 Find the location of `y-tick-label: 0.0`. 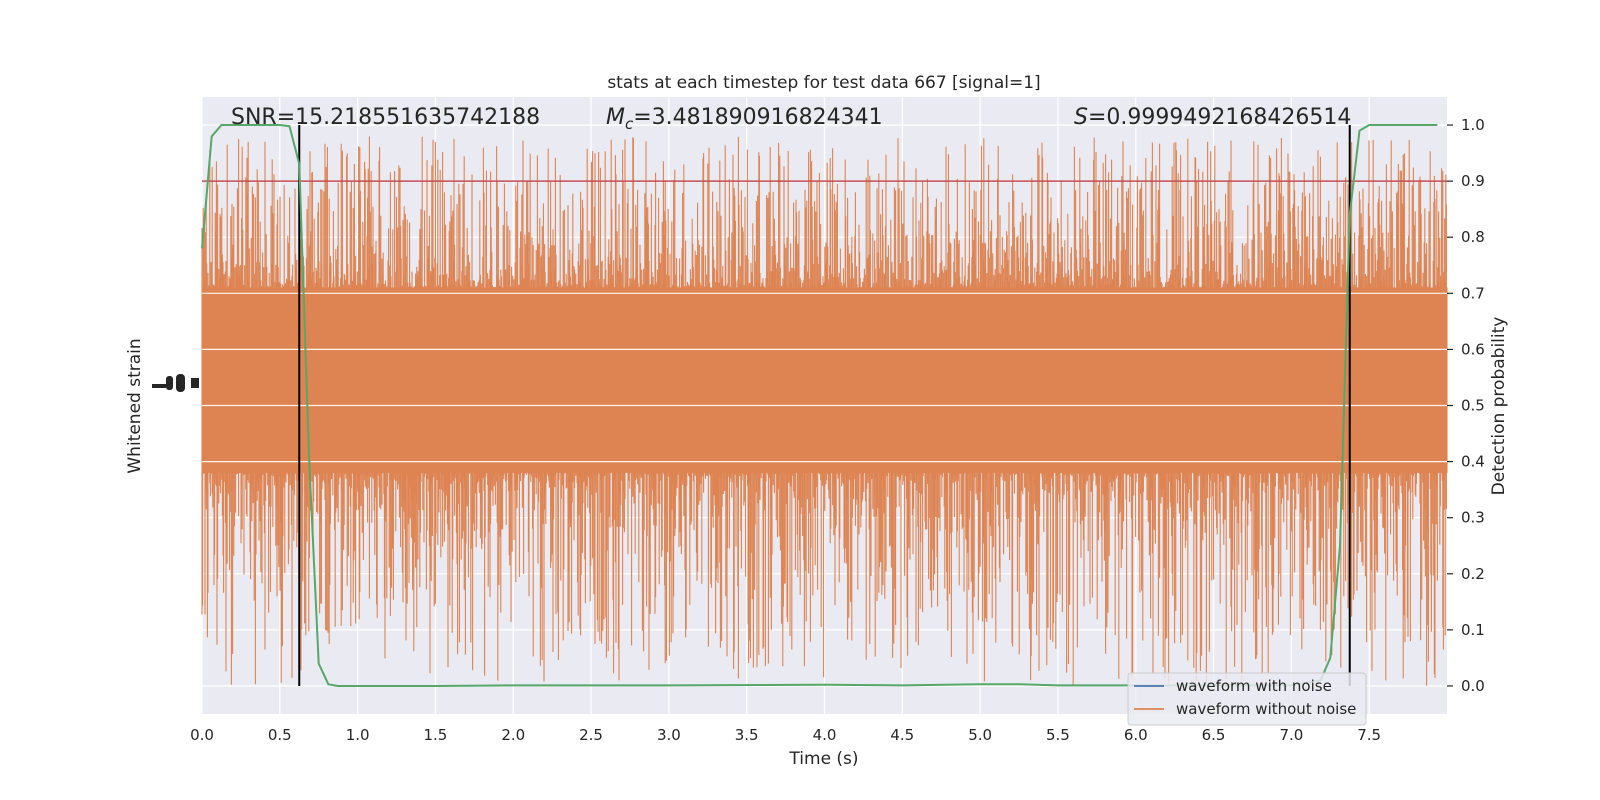

y-tick-label: 0.0 is located at coordinates (1473, 686).